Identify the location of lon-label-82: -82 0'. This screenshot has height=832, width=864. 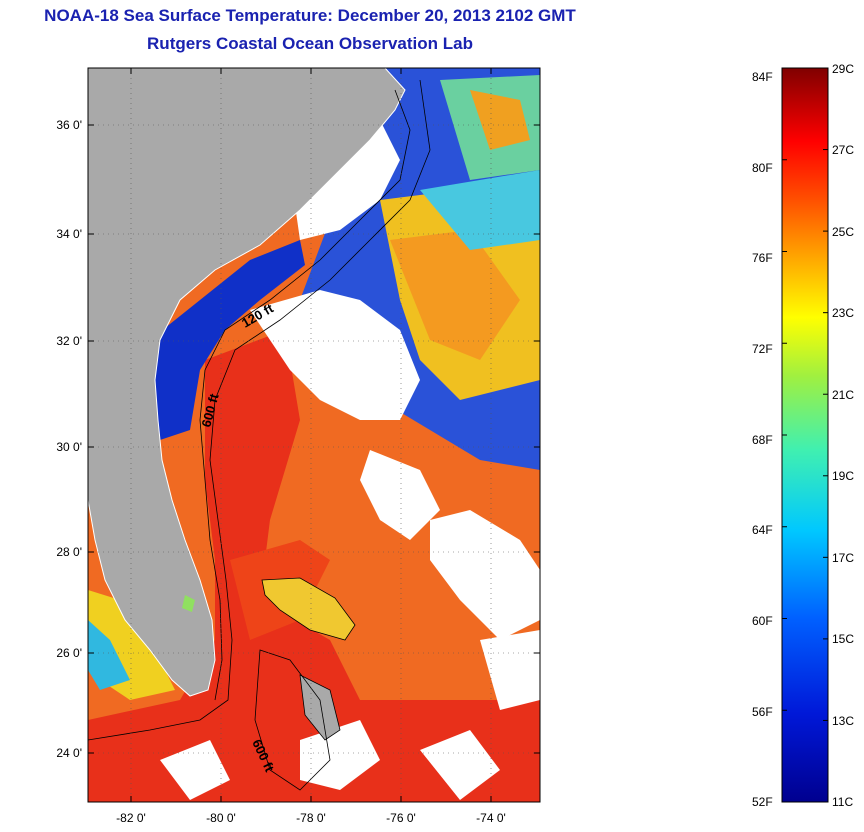
(131, 818).